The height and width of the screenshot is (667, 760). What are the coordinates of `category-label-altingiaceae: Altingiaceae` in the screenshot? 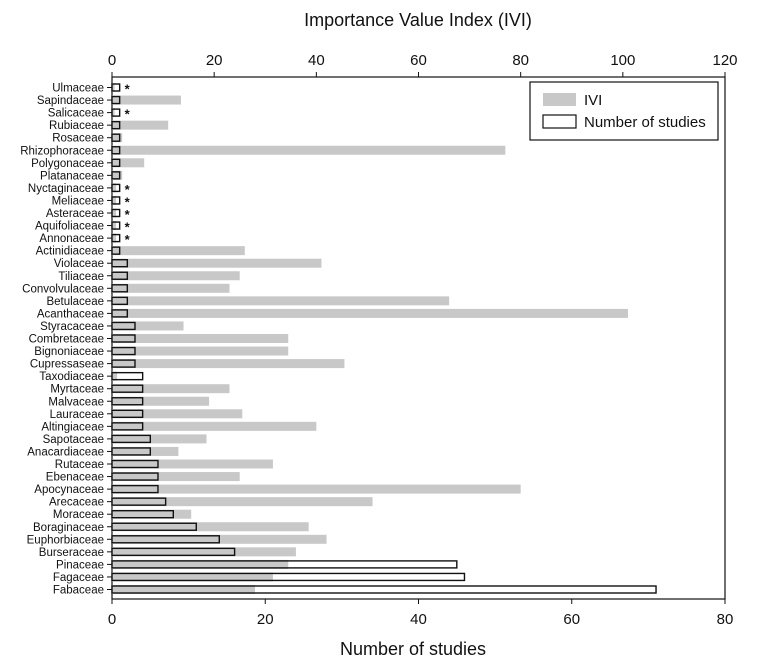 It's located at (72, 427).